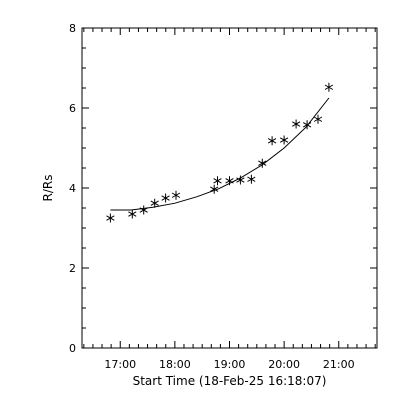  Describe the element at coordinates (72, 28) in the screenshot. I see `y-tick-label: 8` at that location.